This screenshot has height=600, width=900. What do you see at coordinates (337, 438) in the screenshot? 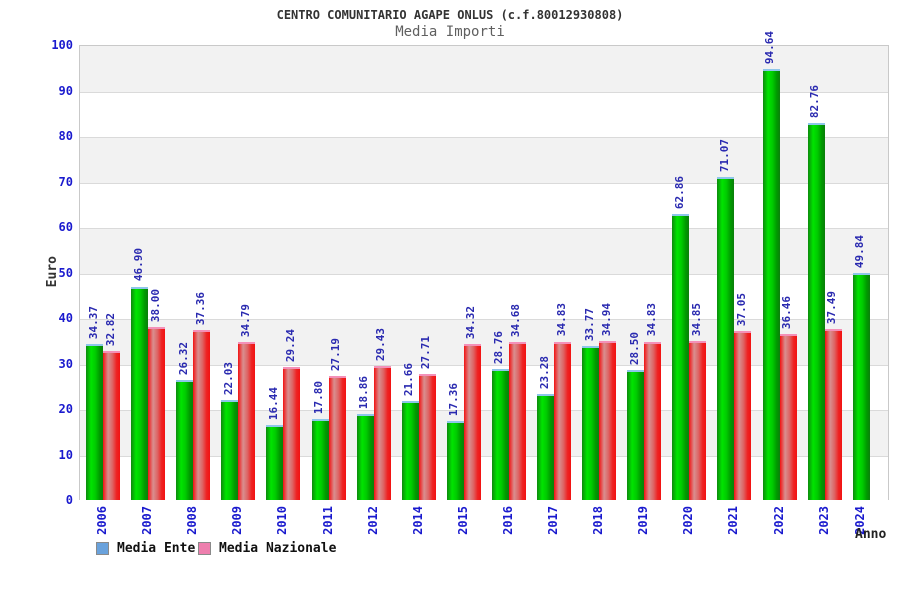
I see `bar-media-nazionale-2011` at bounding box center [337, 438].